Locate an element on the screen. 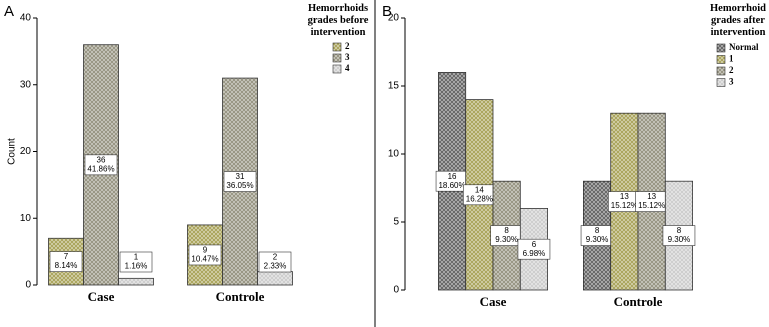 The image size is (769, 327). percent-label: 41.86% is located at coordinates (100, 168).